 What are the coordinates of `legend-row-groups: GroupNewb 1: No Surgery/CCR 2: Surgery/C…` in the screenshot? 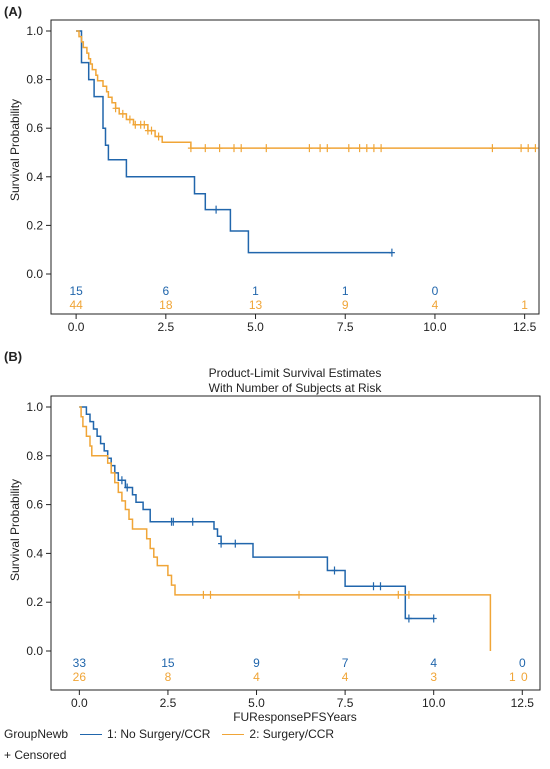 It's located at (169, 734).